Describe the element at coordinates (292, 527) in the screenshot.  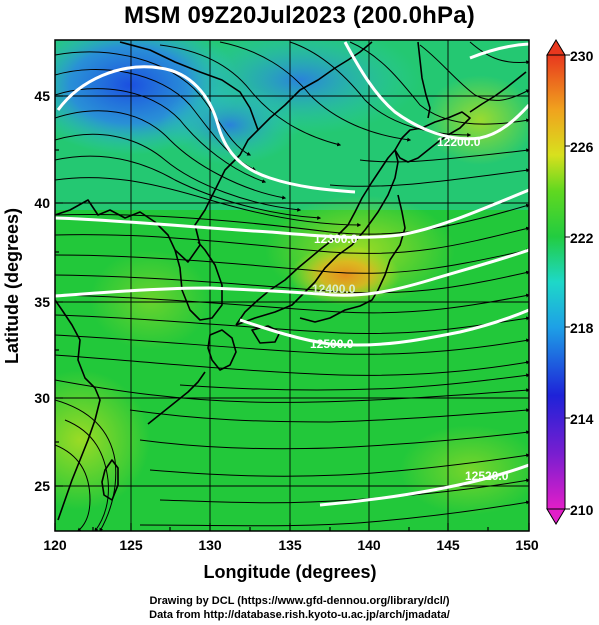
I see `x-tick-marks` at that location.